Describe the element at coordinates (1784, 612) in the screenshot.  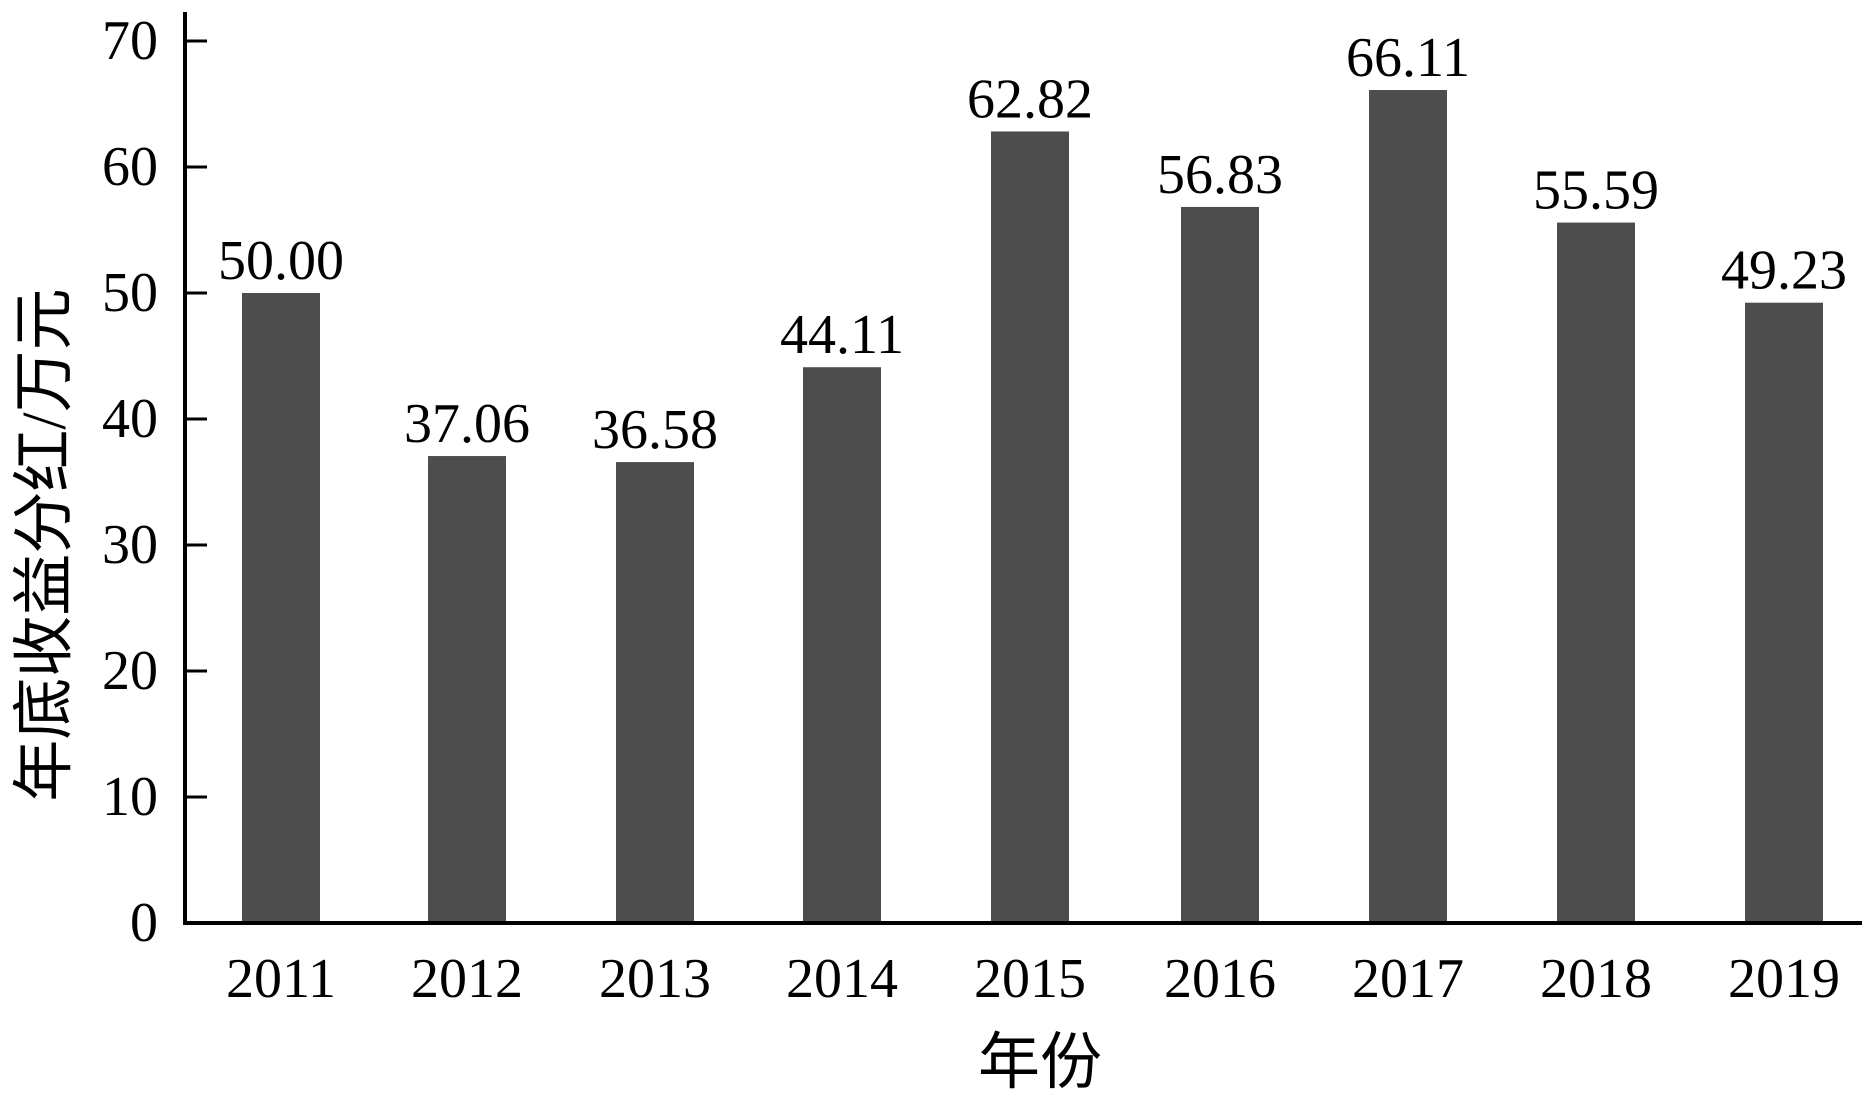
I see `bar-2019` at that location.